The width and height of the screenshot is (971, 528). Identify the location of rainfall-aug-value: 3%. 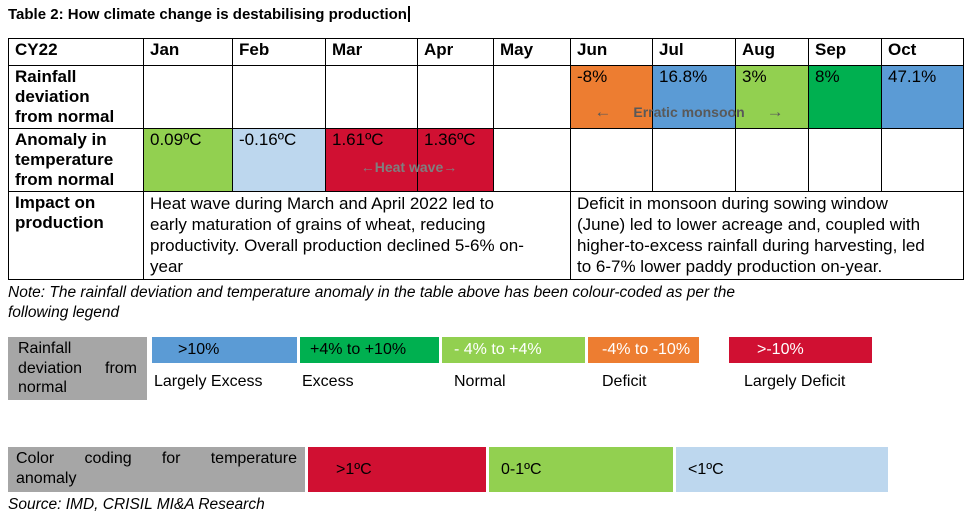
(772, 97).